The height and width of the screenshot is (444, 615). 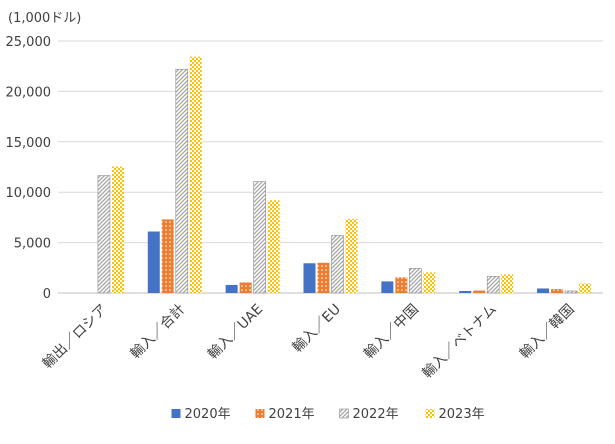 What do you see at coordinates (47, 294) in the screenshot?
I see `y-tick-label: 0` at bounding box center [47, 294].